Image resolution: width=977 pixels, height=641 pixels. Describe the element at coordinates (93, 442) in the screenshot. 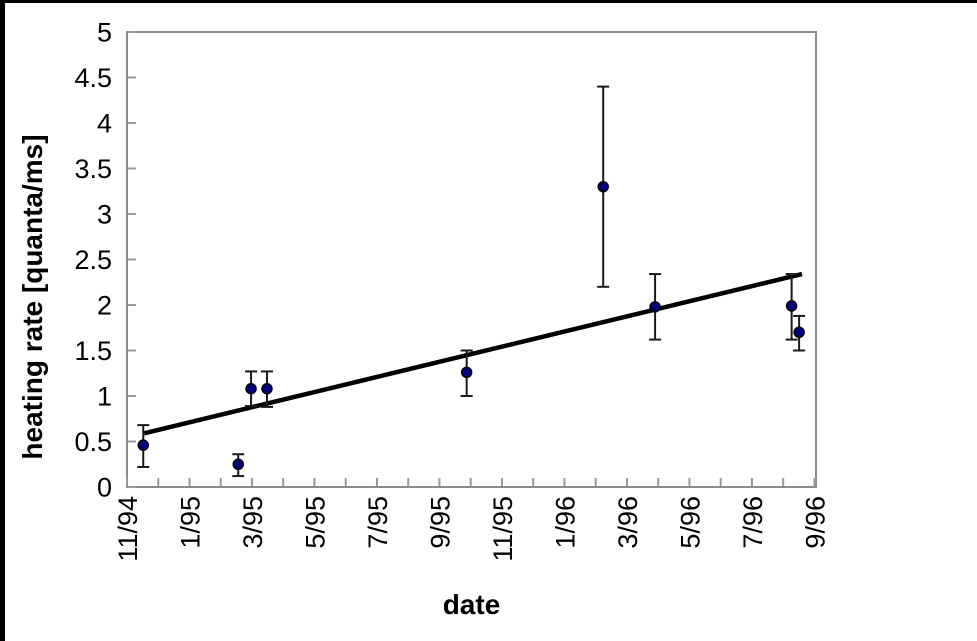

I see `y-tick-label: 0.5` at that location.